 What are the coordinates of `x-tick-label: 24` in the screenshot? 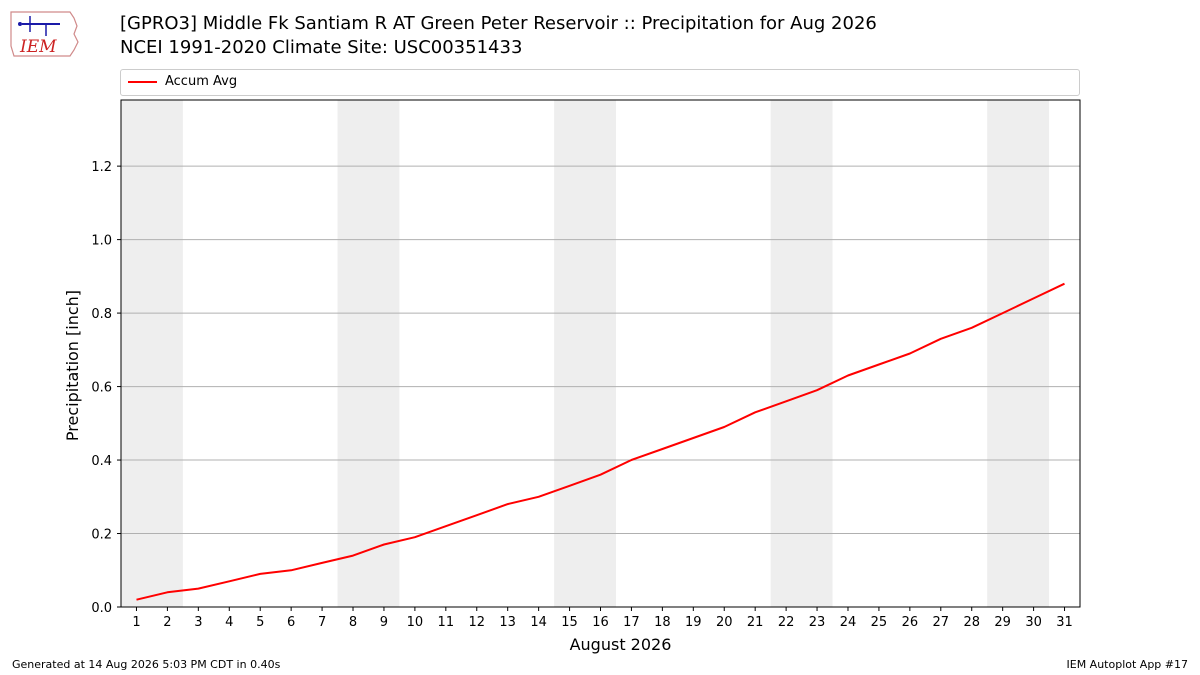 It's located at (848, 622).